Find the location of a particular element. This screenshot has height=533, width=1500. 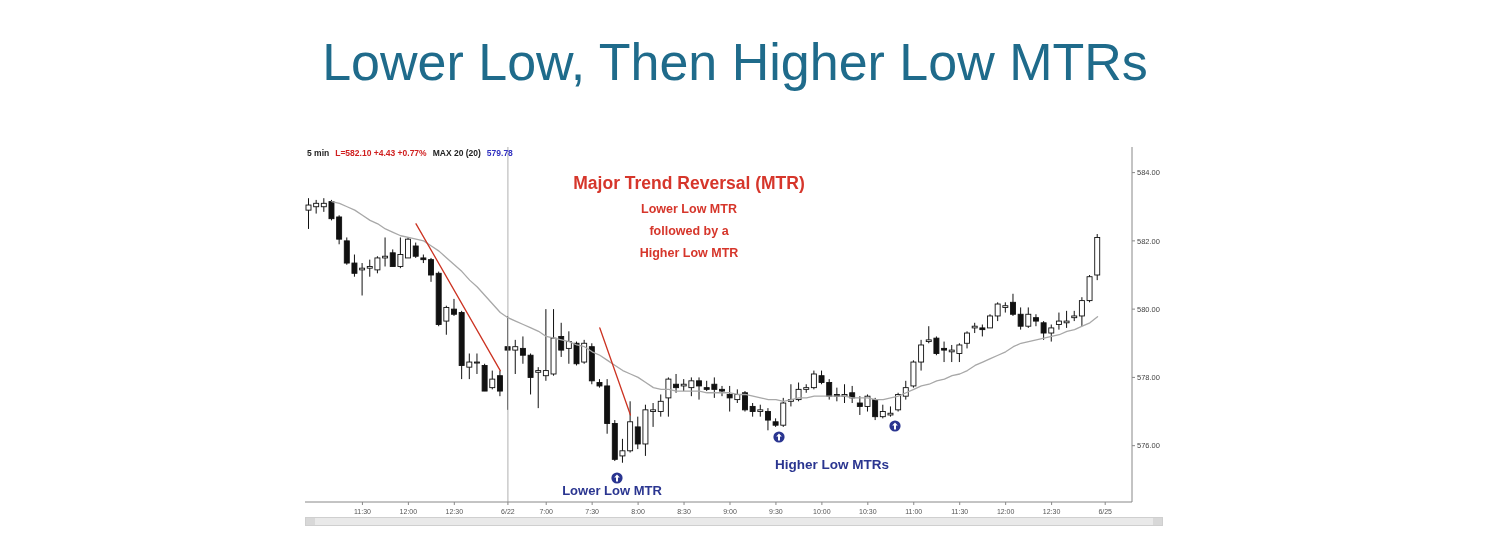

annotation: MAX 20 (20) is located at coordinates (456, 153).